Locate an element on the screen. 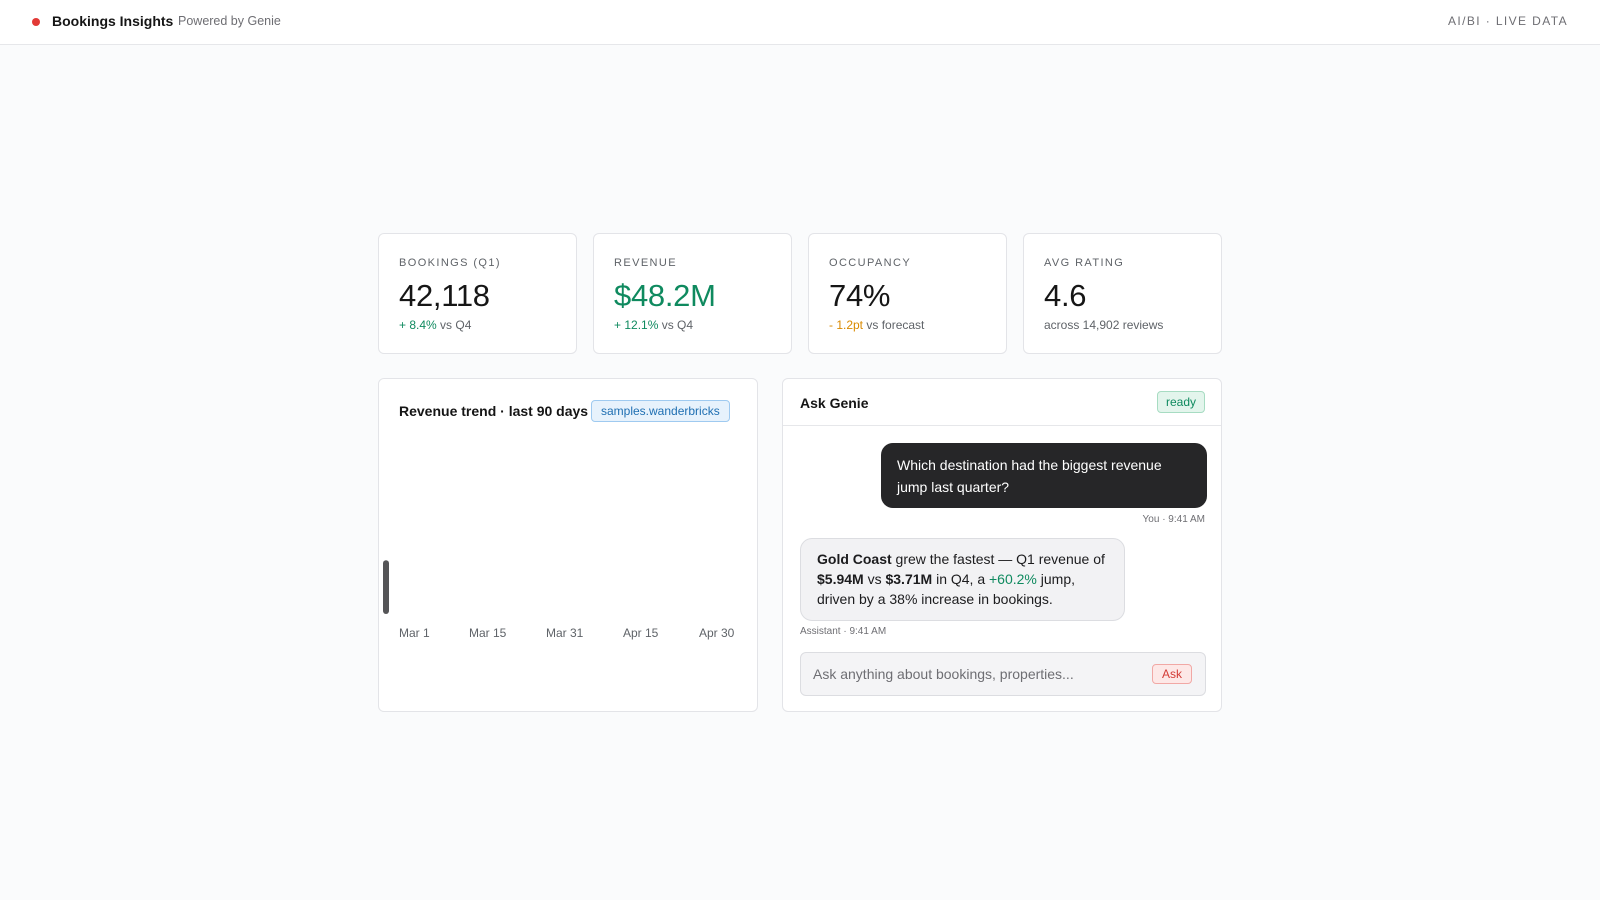 Image resolution: width=1600 pixels, height=900 pixels. x-tick-label: Apr 15 is located at coordinates (641, 633).